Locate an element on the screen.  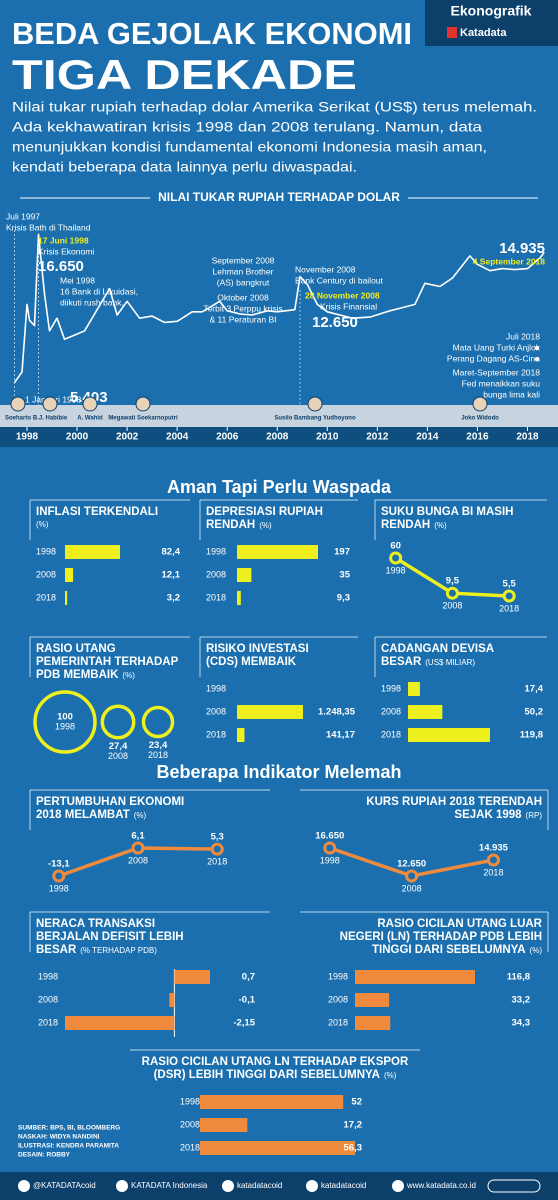
chart-title: INFLASI TERKENDALI is located at coordinates (97, 512).